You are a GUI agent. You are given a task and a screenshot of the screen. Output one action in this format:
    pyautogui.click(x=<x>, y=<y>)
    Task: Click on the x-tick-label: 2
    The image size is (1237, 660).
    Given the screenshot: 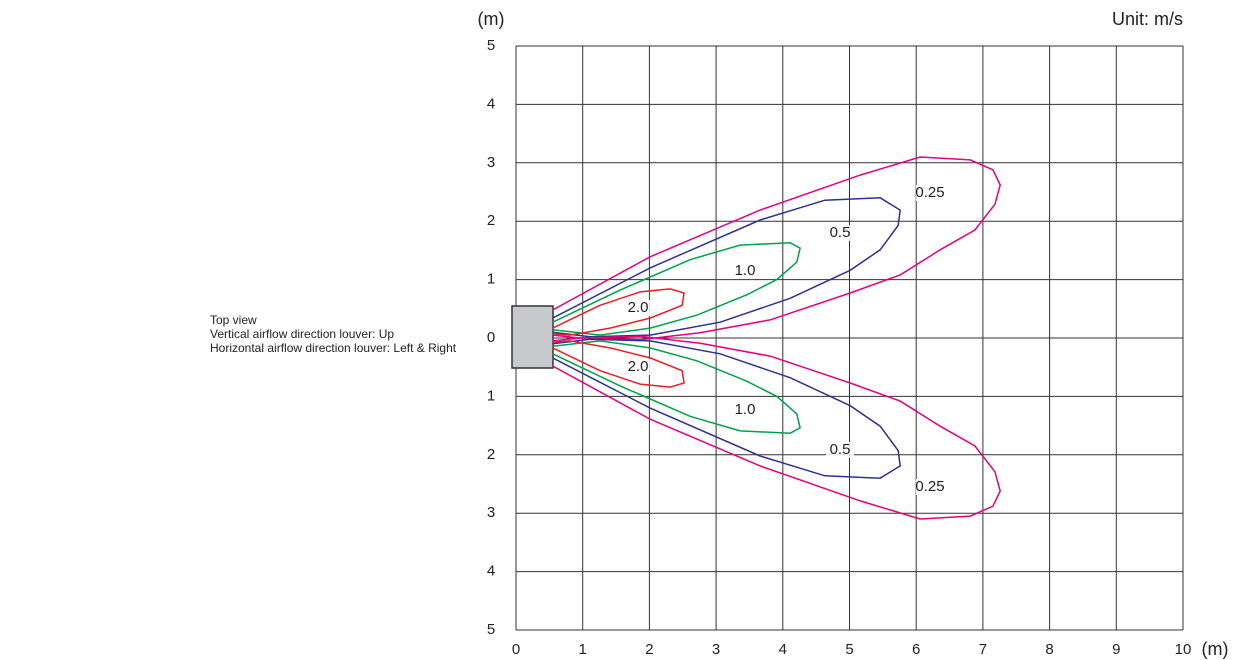 What is the action you would take?
    pyautogui.click(x=649, y=649)
    